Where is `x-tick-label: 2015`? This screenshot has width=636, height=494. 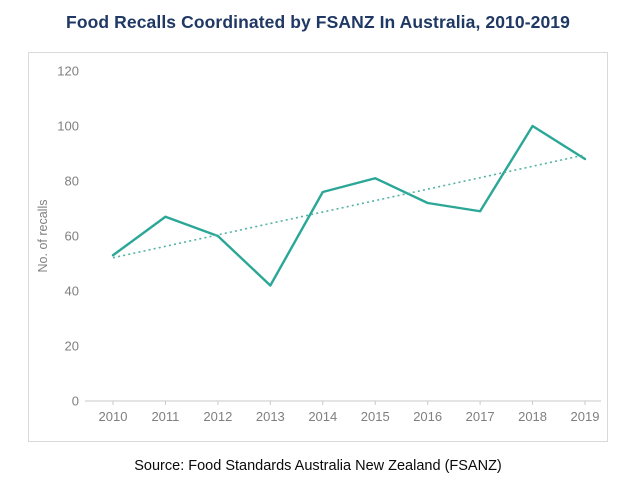
x-tick-label: 2015 is located at coordinates (375, 416).